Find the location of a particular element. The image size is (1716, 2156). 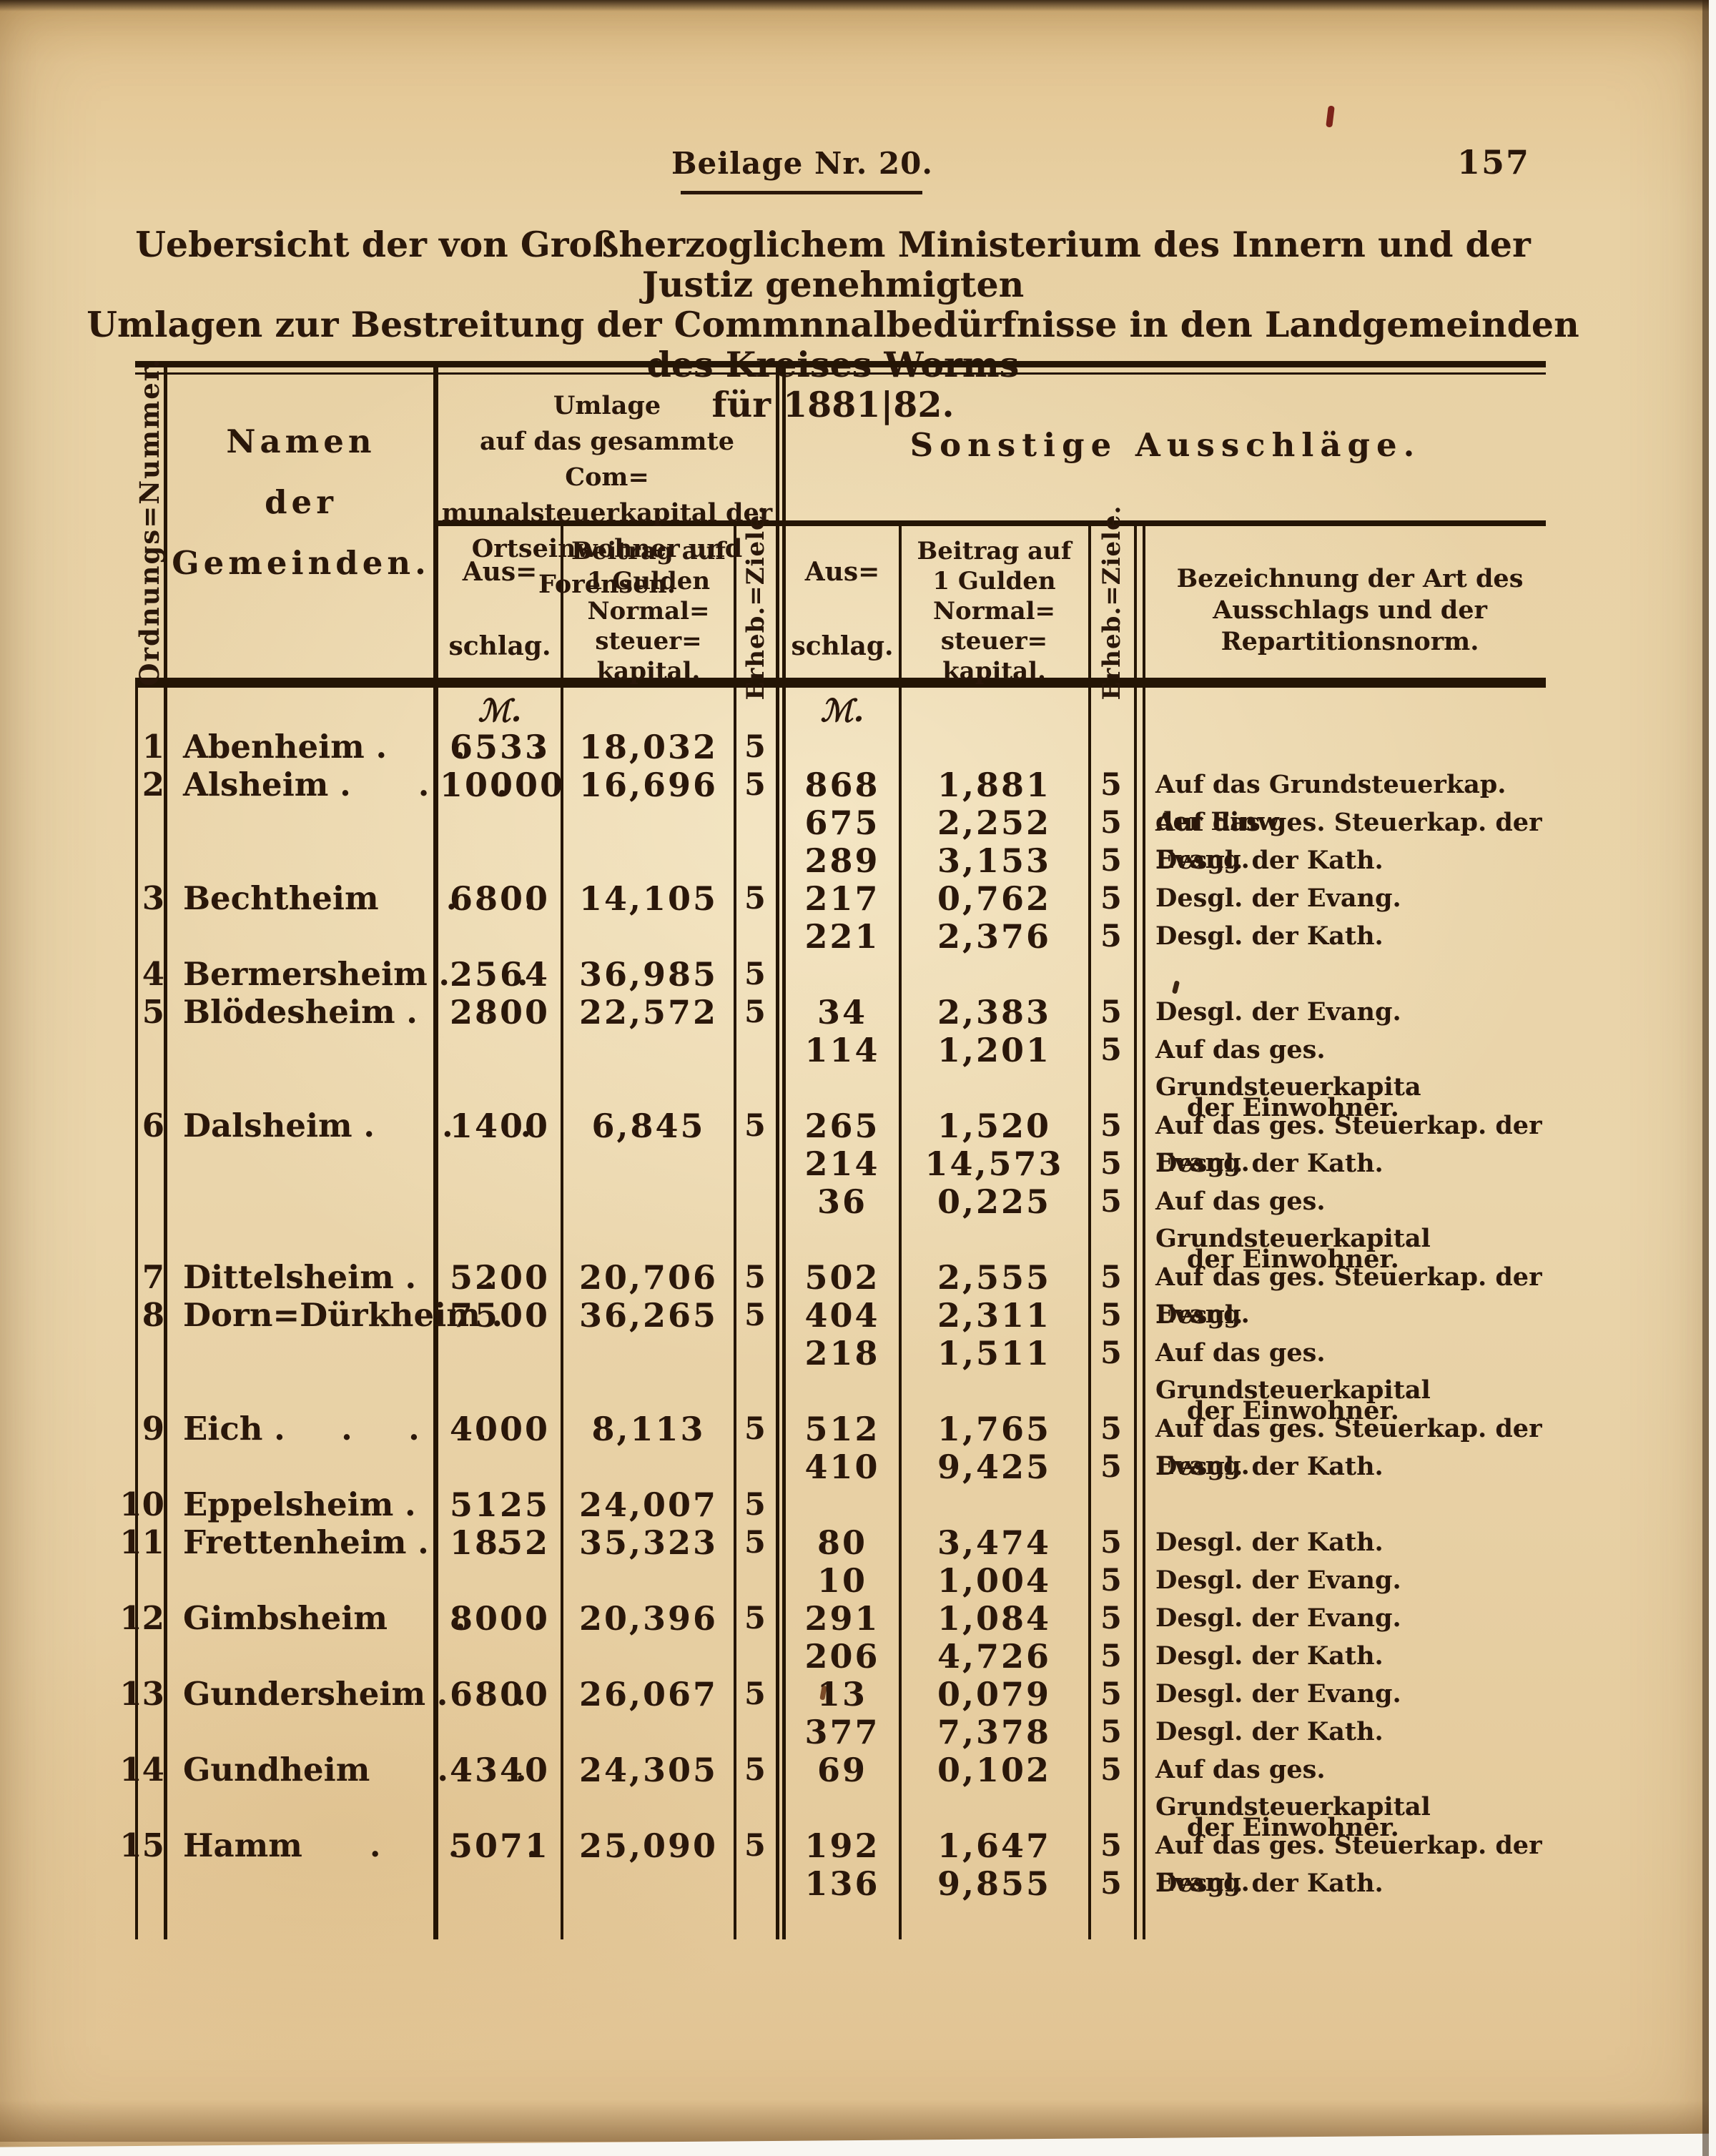

table-row: 4 Bermersheim . . 2564 36,985 5 is located at coordinates (858, 974).